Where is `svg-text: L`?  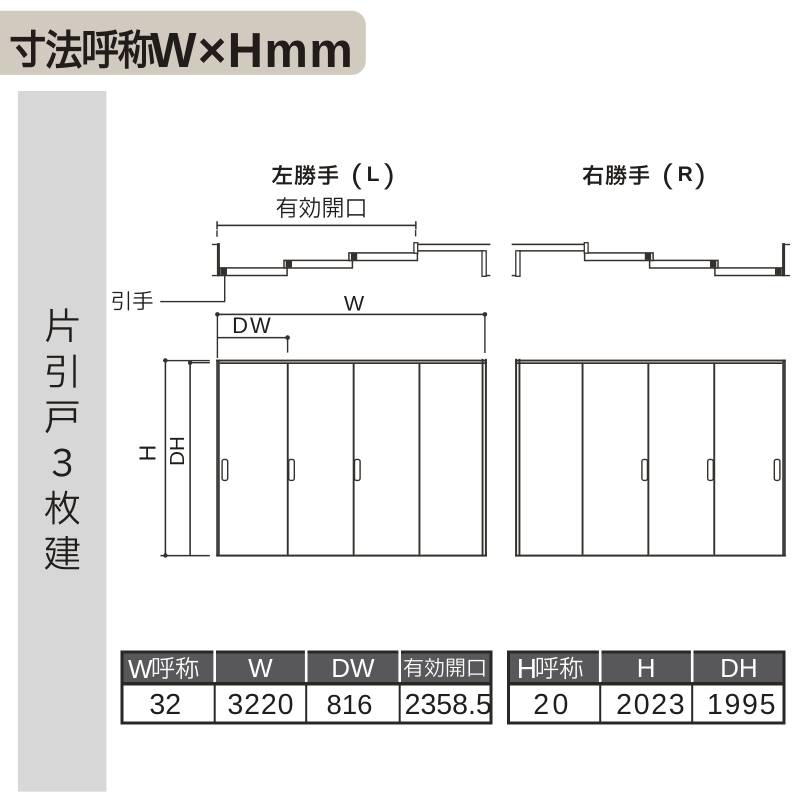
svg-text: L is located at coordinates (373, 174).